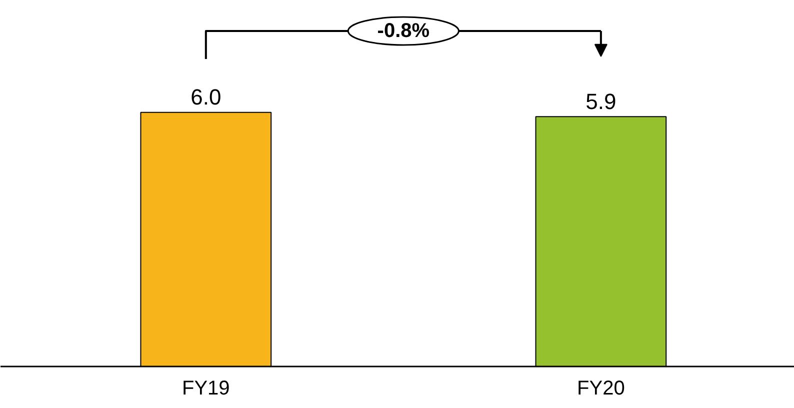 This screenshot has height=408, width=794. I want to click on data-label: 6.0, so click(206, 97).